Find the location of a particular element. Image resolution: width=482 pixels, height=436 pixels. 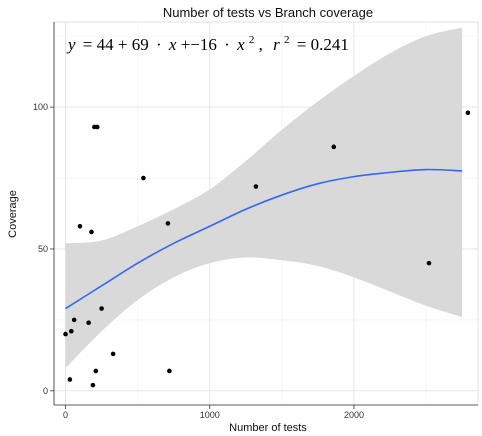

y-ticks: 0 50 100 is located at coordinates (43, 249).